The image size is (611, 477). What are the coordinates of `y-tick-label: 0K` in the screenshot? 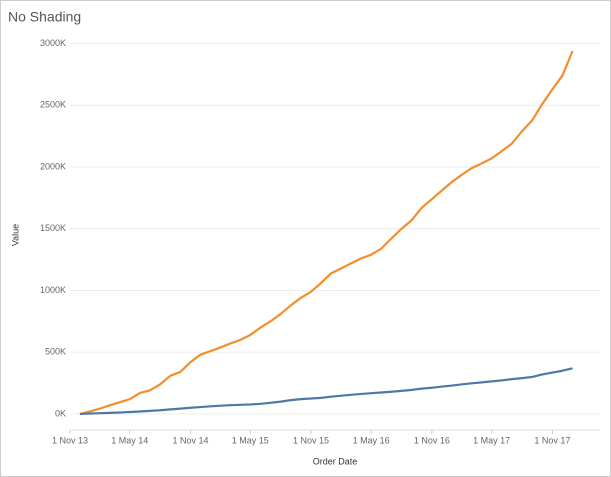 It's located at (60, 413).